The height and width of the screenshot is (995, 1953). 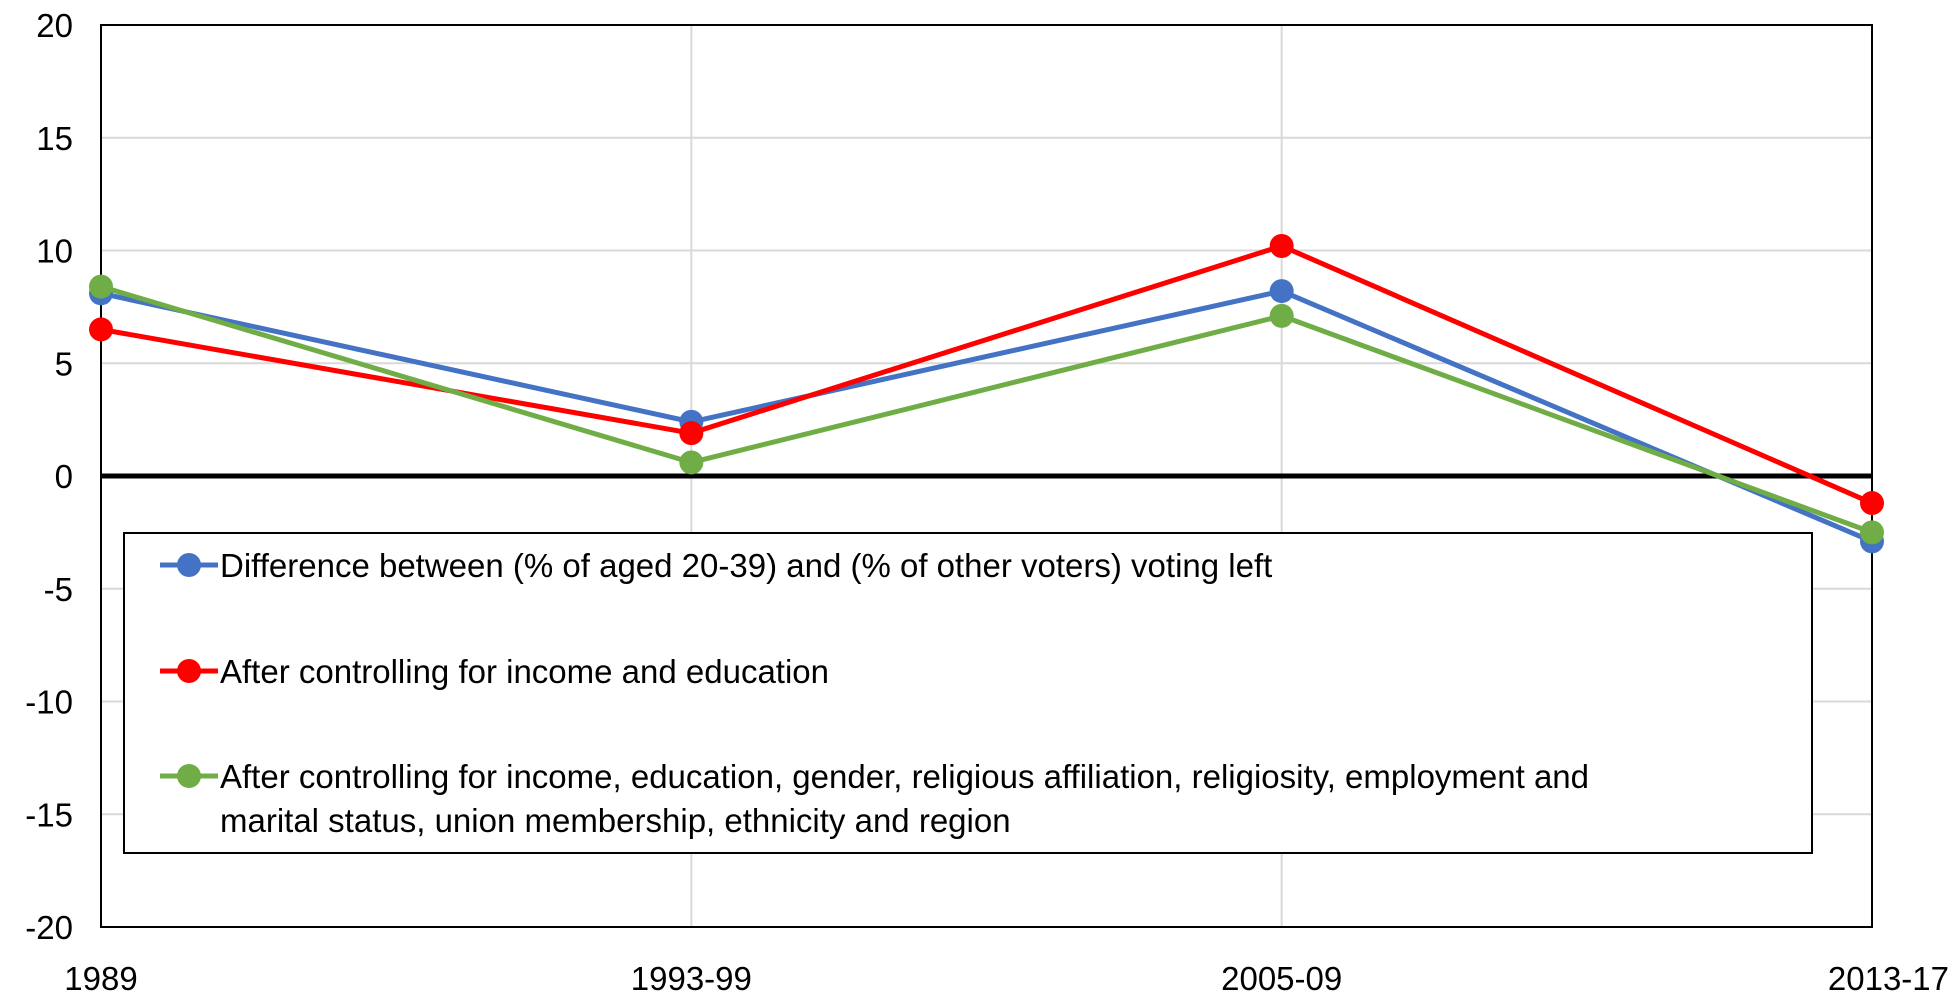 What do you see at coordinates (64, 476) in the screenshot?
I see `y-tick-label: 0` at bounding box center [64, 476].